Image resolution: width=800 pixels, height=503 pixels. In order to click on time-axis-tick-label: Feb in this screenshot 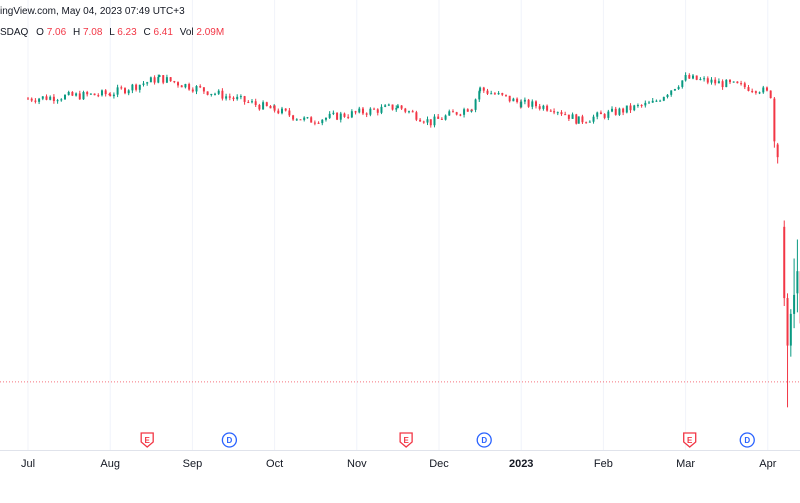, I will do `click(603, 464)`.